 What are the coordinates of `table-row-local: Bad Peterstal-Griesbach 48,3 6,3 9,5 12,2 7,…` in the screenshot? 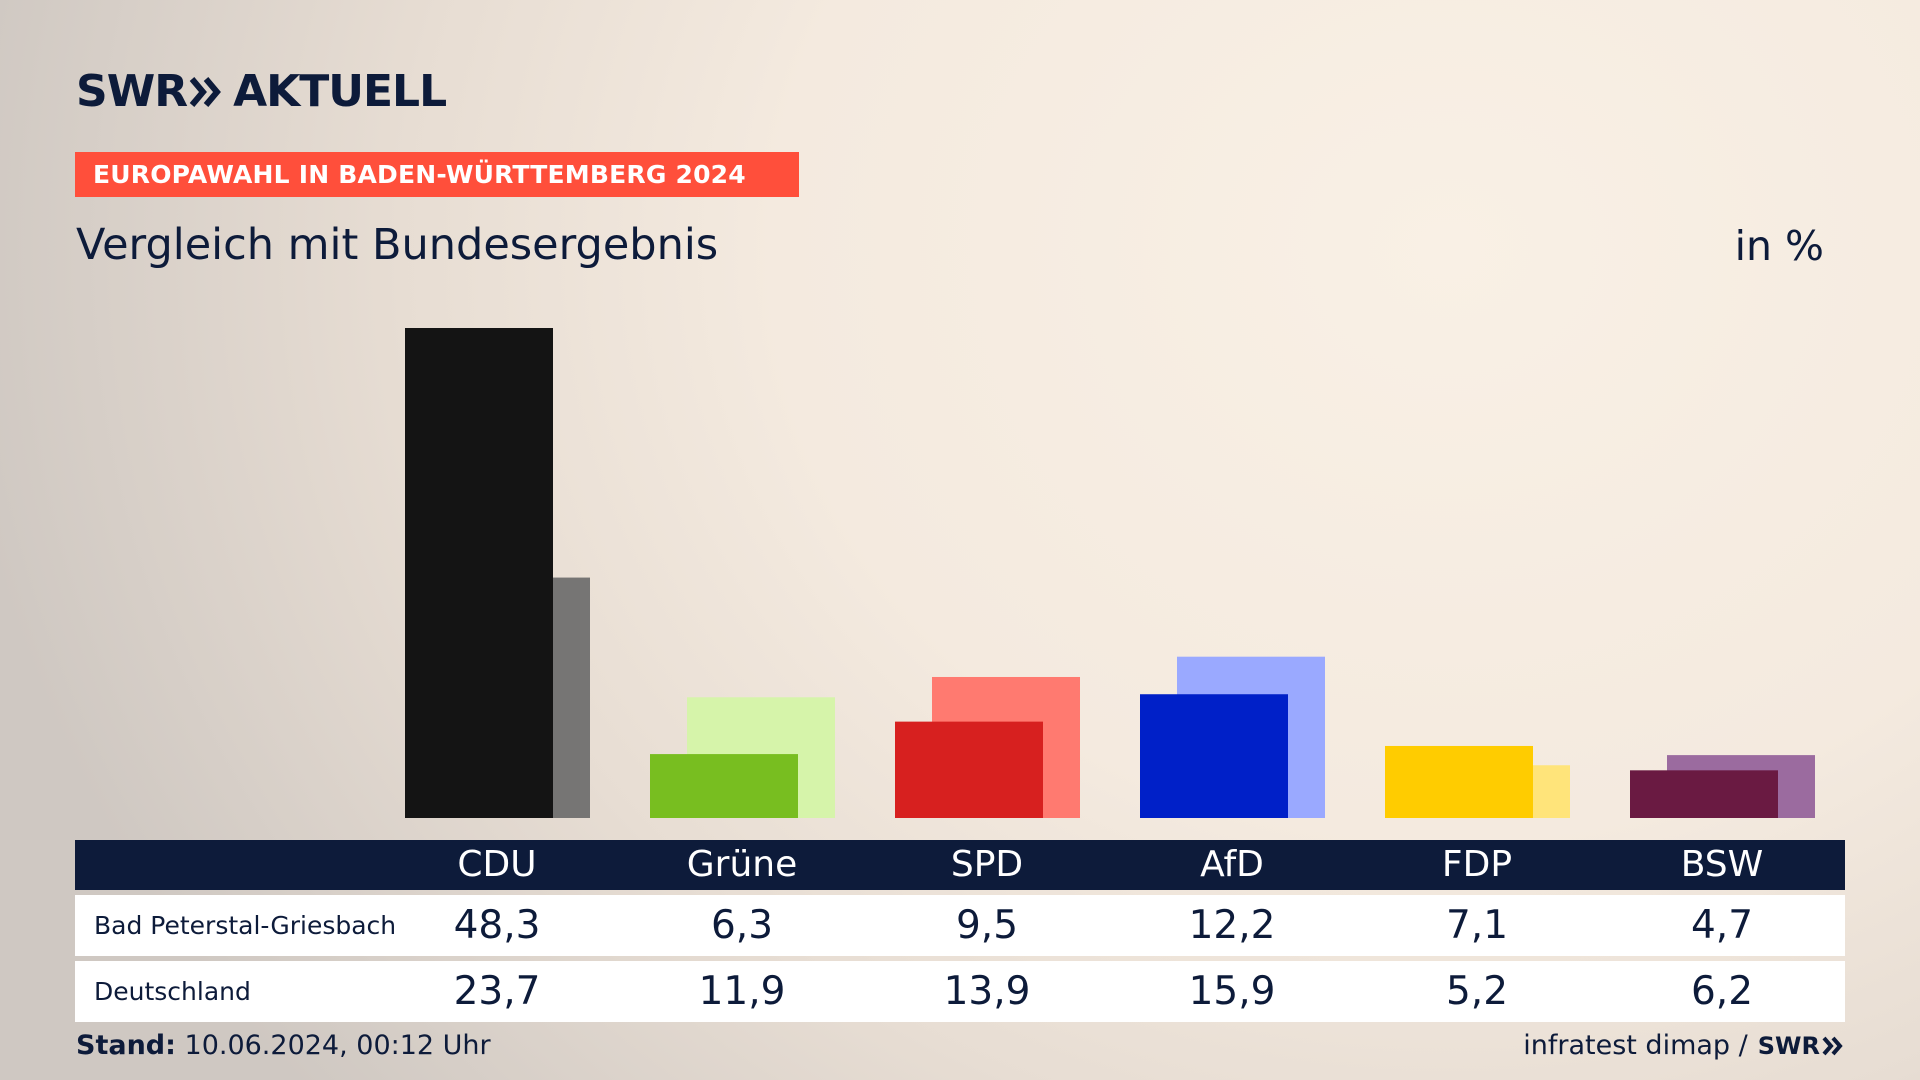 It's located at (960, 925).